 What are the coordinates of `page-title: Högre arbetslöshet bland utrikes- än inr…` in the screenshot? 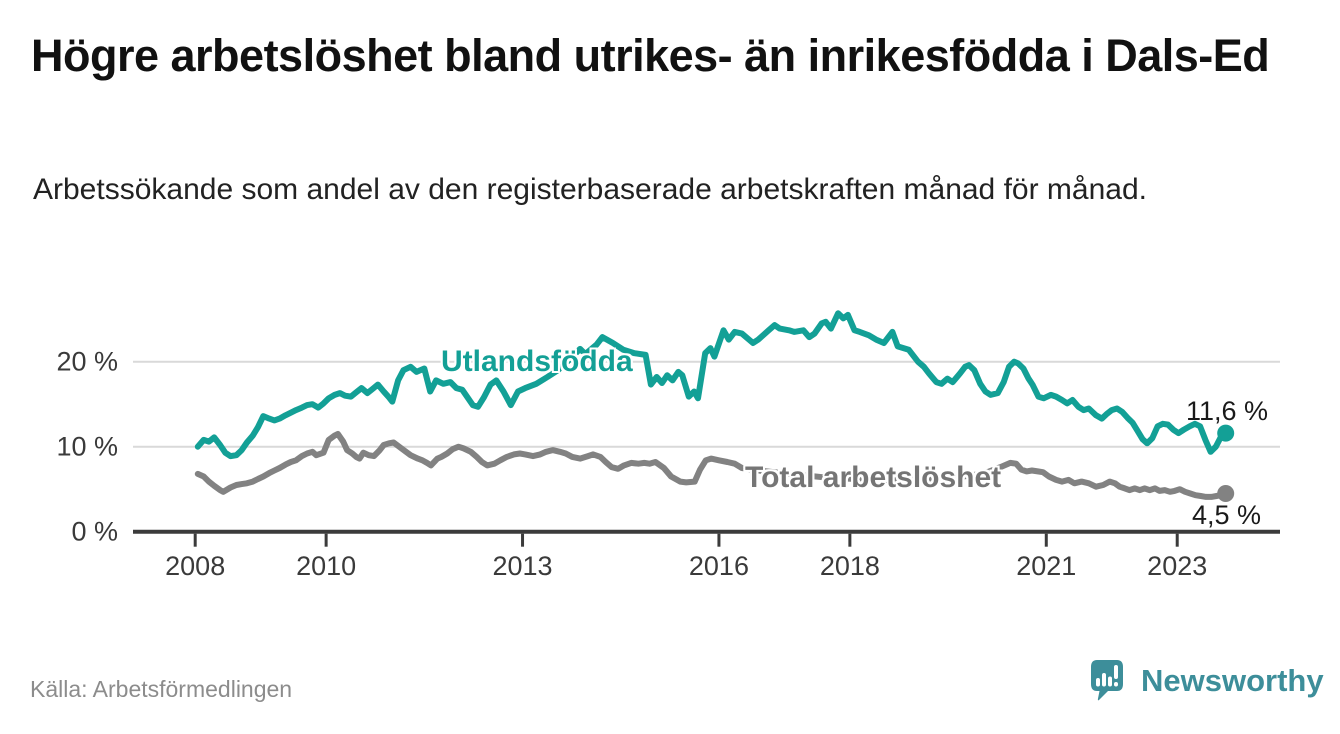 It's located at (650, 55).